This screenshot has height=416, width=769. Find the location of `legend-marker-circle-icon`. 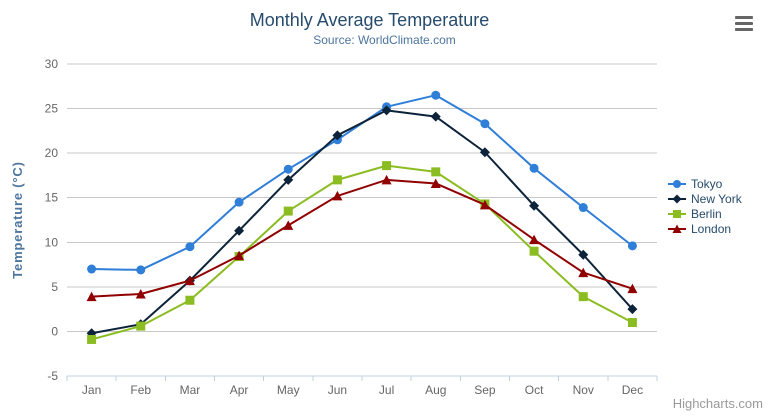

legend-marker-circle-icon is located at coordinates (677, 183).